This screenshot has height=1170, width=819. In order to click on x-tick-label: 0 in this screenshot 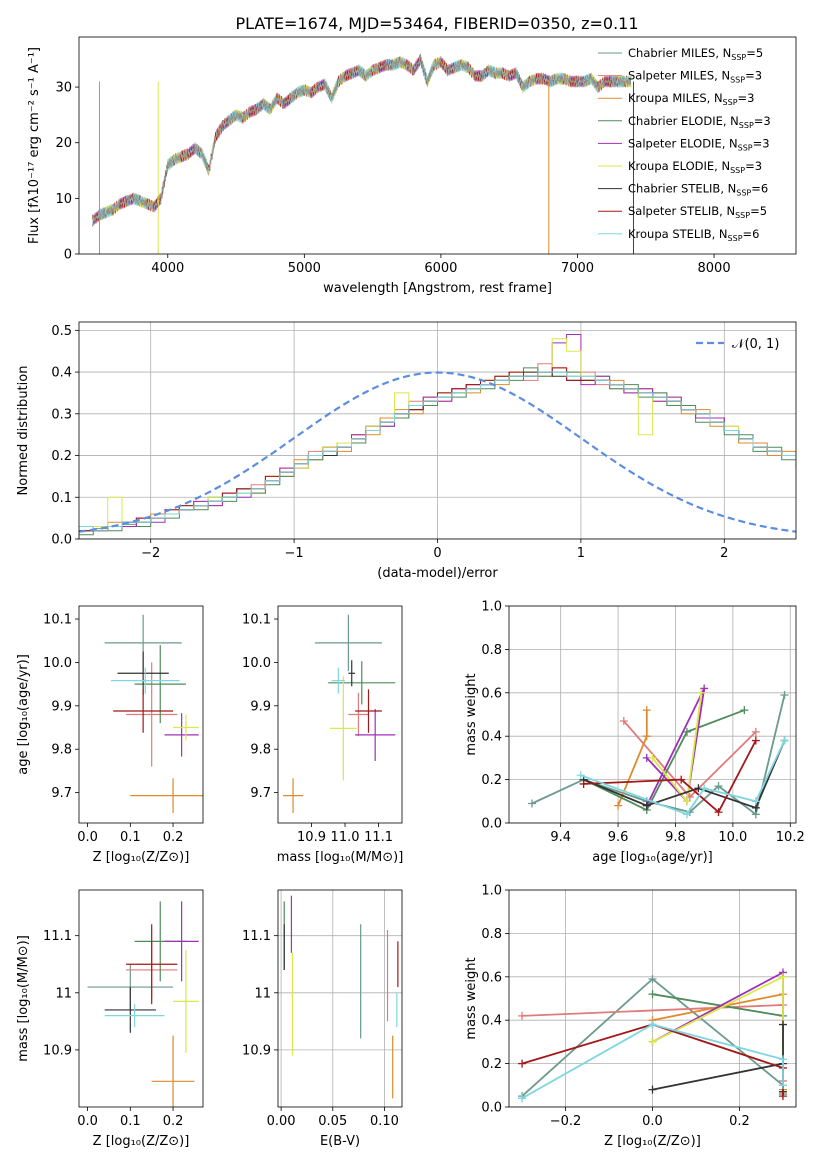, I will do `click(437, 553)`.